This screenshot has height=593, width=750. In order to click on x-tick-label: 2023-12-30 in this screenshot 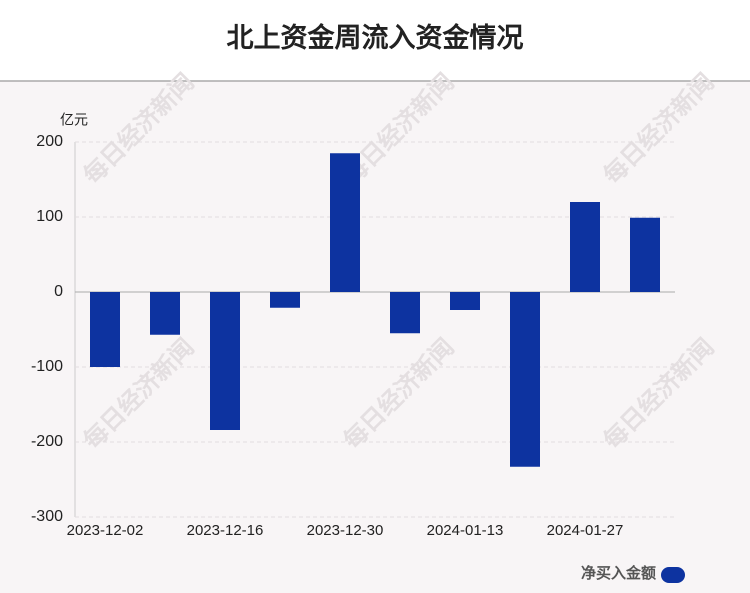, I will do `click(345, 530)`.